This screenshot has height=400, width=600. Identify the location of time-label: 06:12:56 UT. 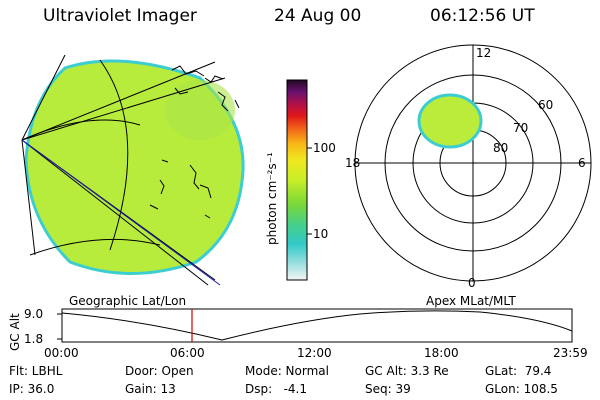
(482, 16).